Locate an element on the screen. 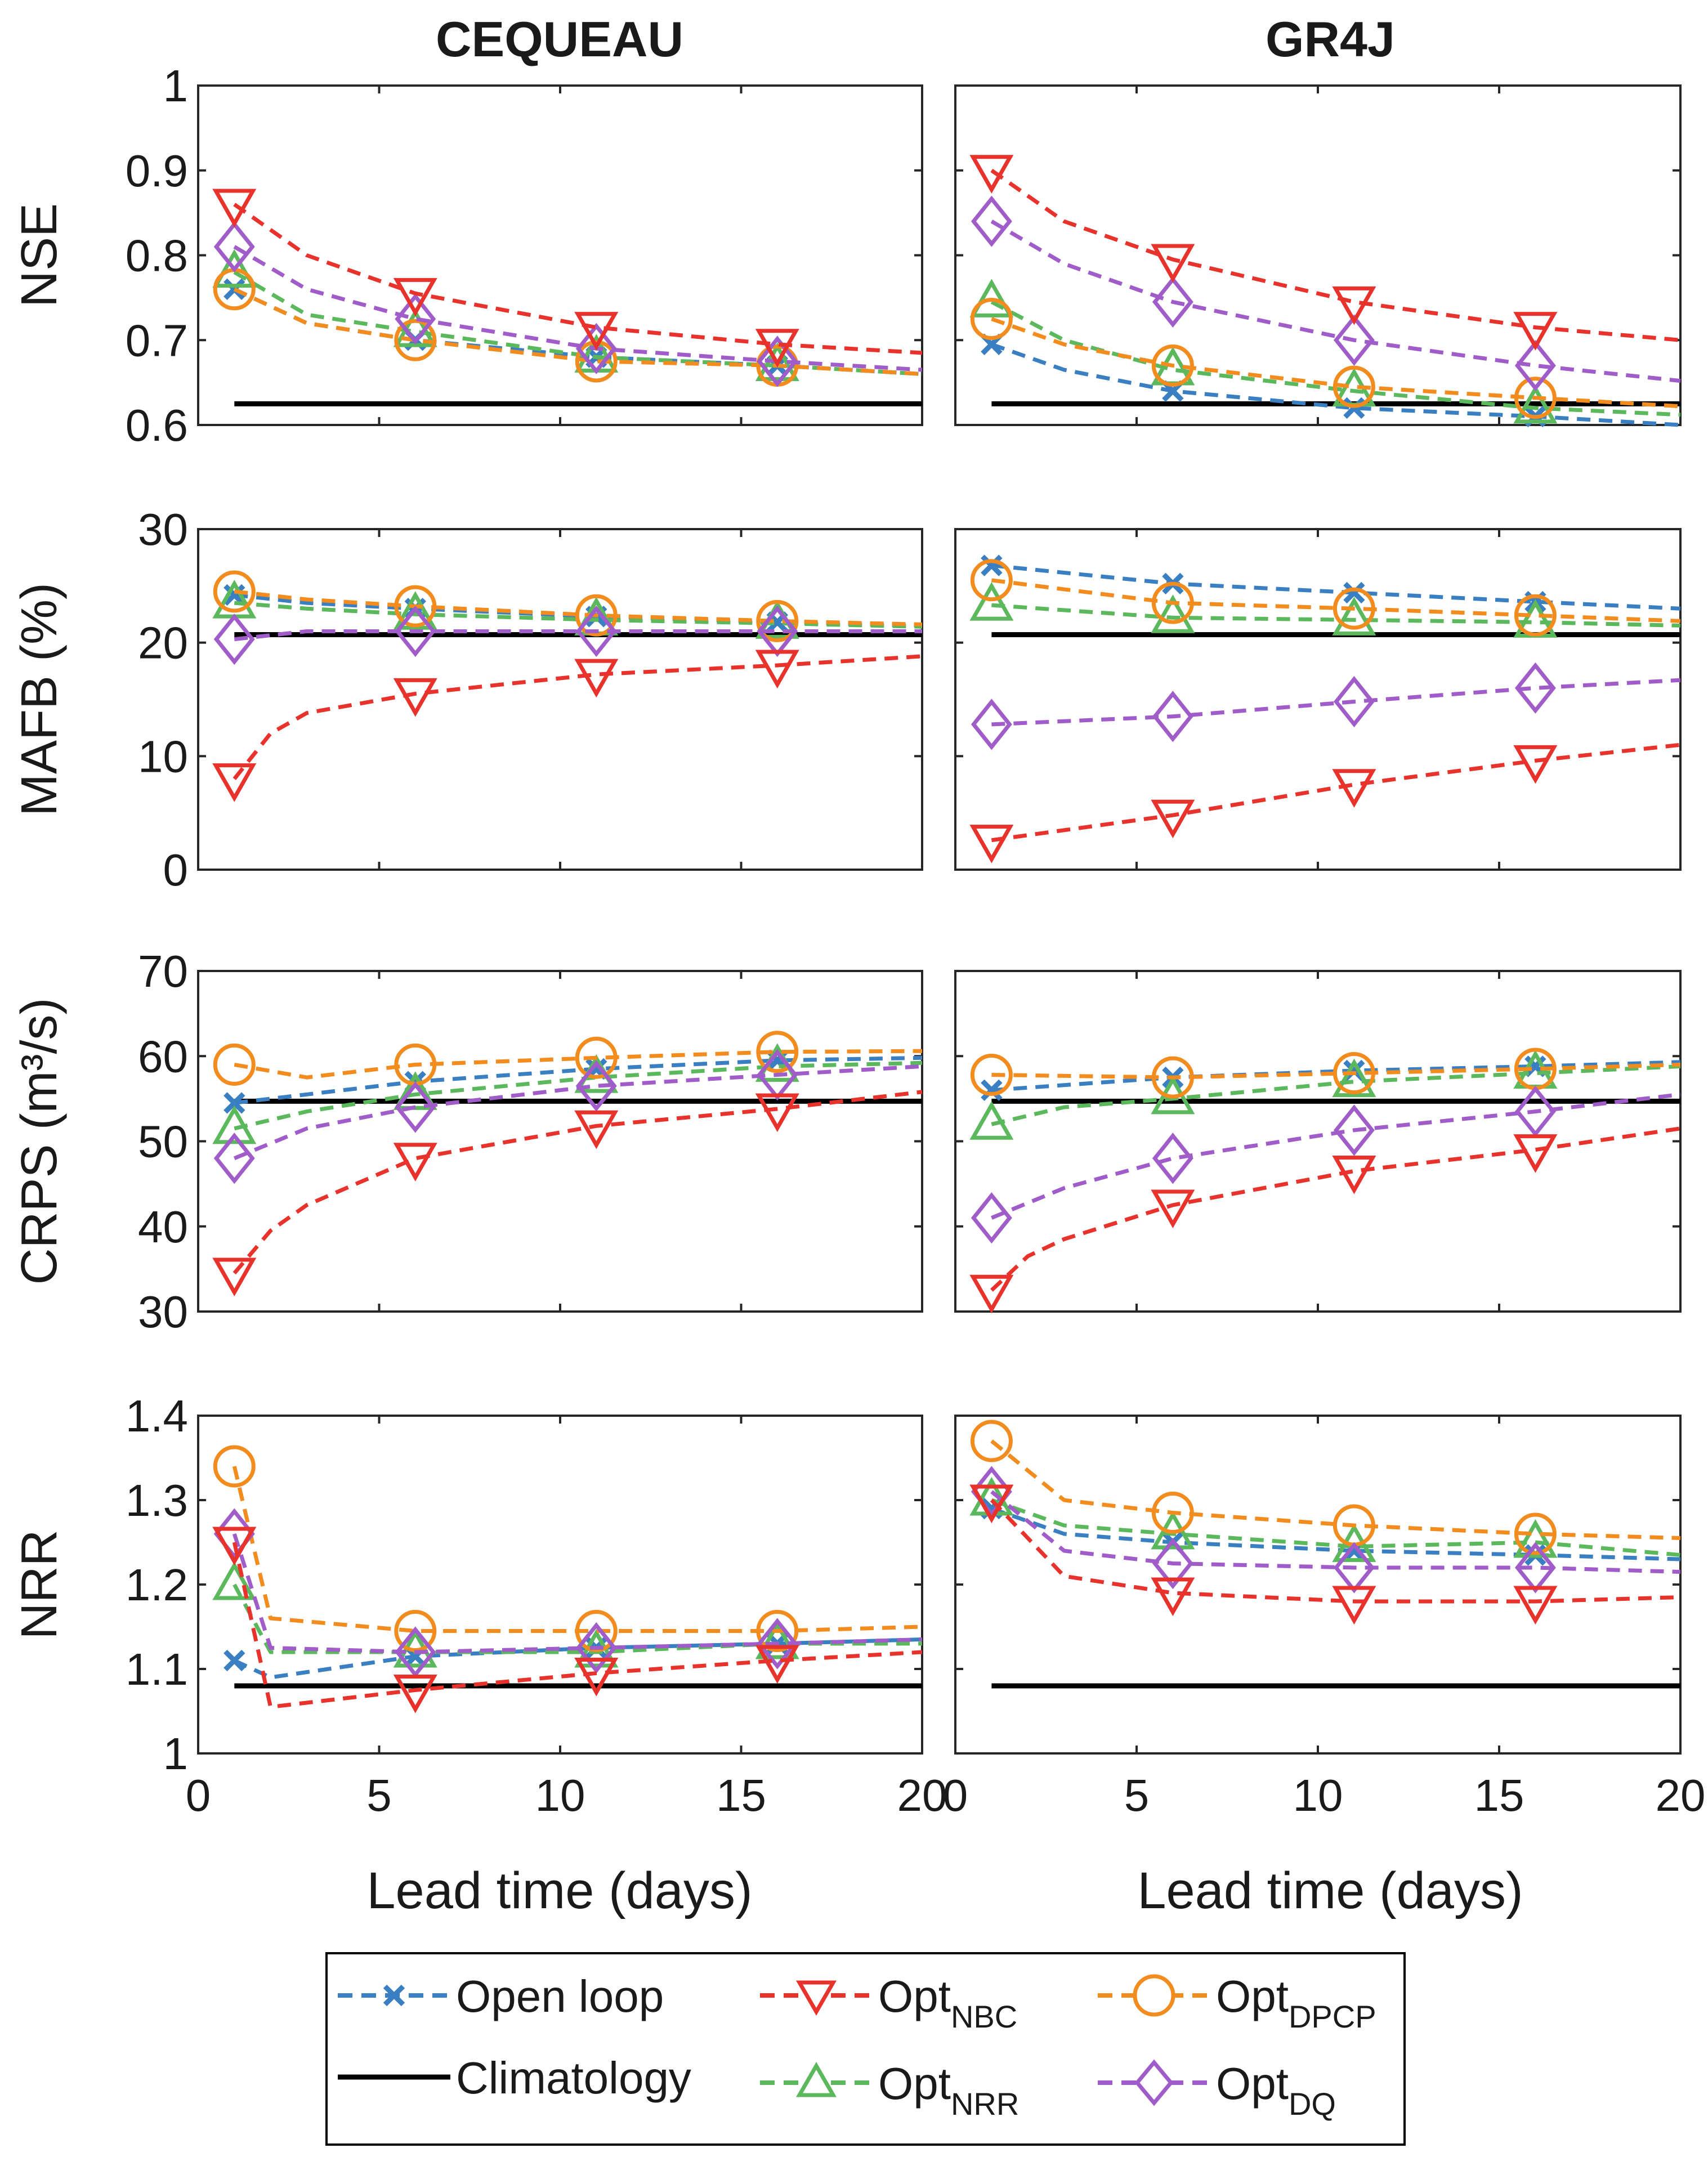 The height and width of the screenshot is (2166, 1708). ylabel: NRR is located at coordinates (40, 1585).